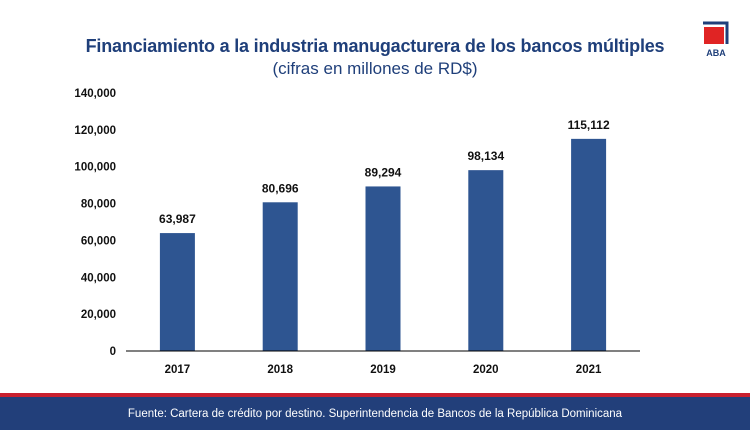 The height and width of the screenshot is (430, 750). I want to click on chart-subtitle: (cifras en millones de RD$), so click(375, 68).